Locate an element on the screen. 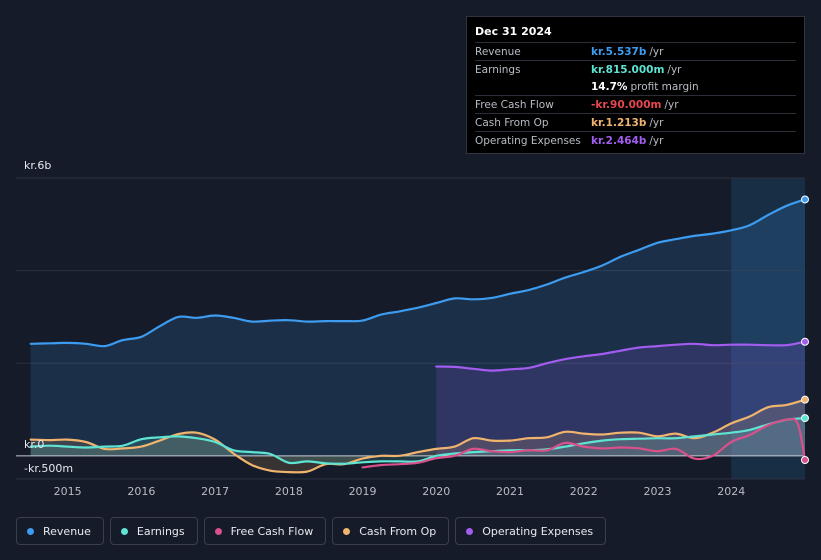  x-tick-label: 2021 is located at coordinates (510, 491).